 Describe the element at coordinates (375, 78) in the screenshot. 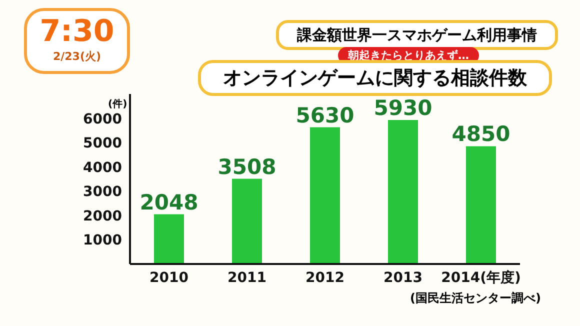

I see `chart-title: オンラインゲームに関する相談件数` at that location.